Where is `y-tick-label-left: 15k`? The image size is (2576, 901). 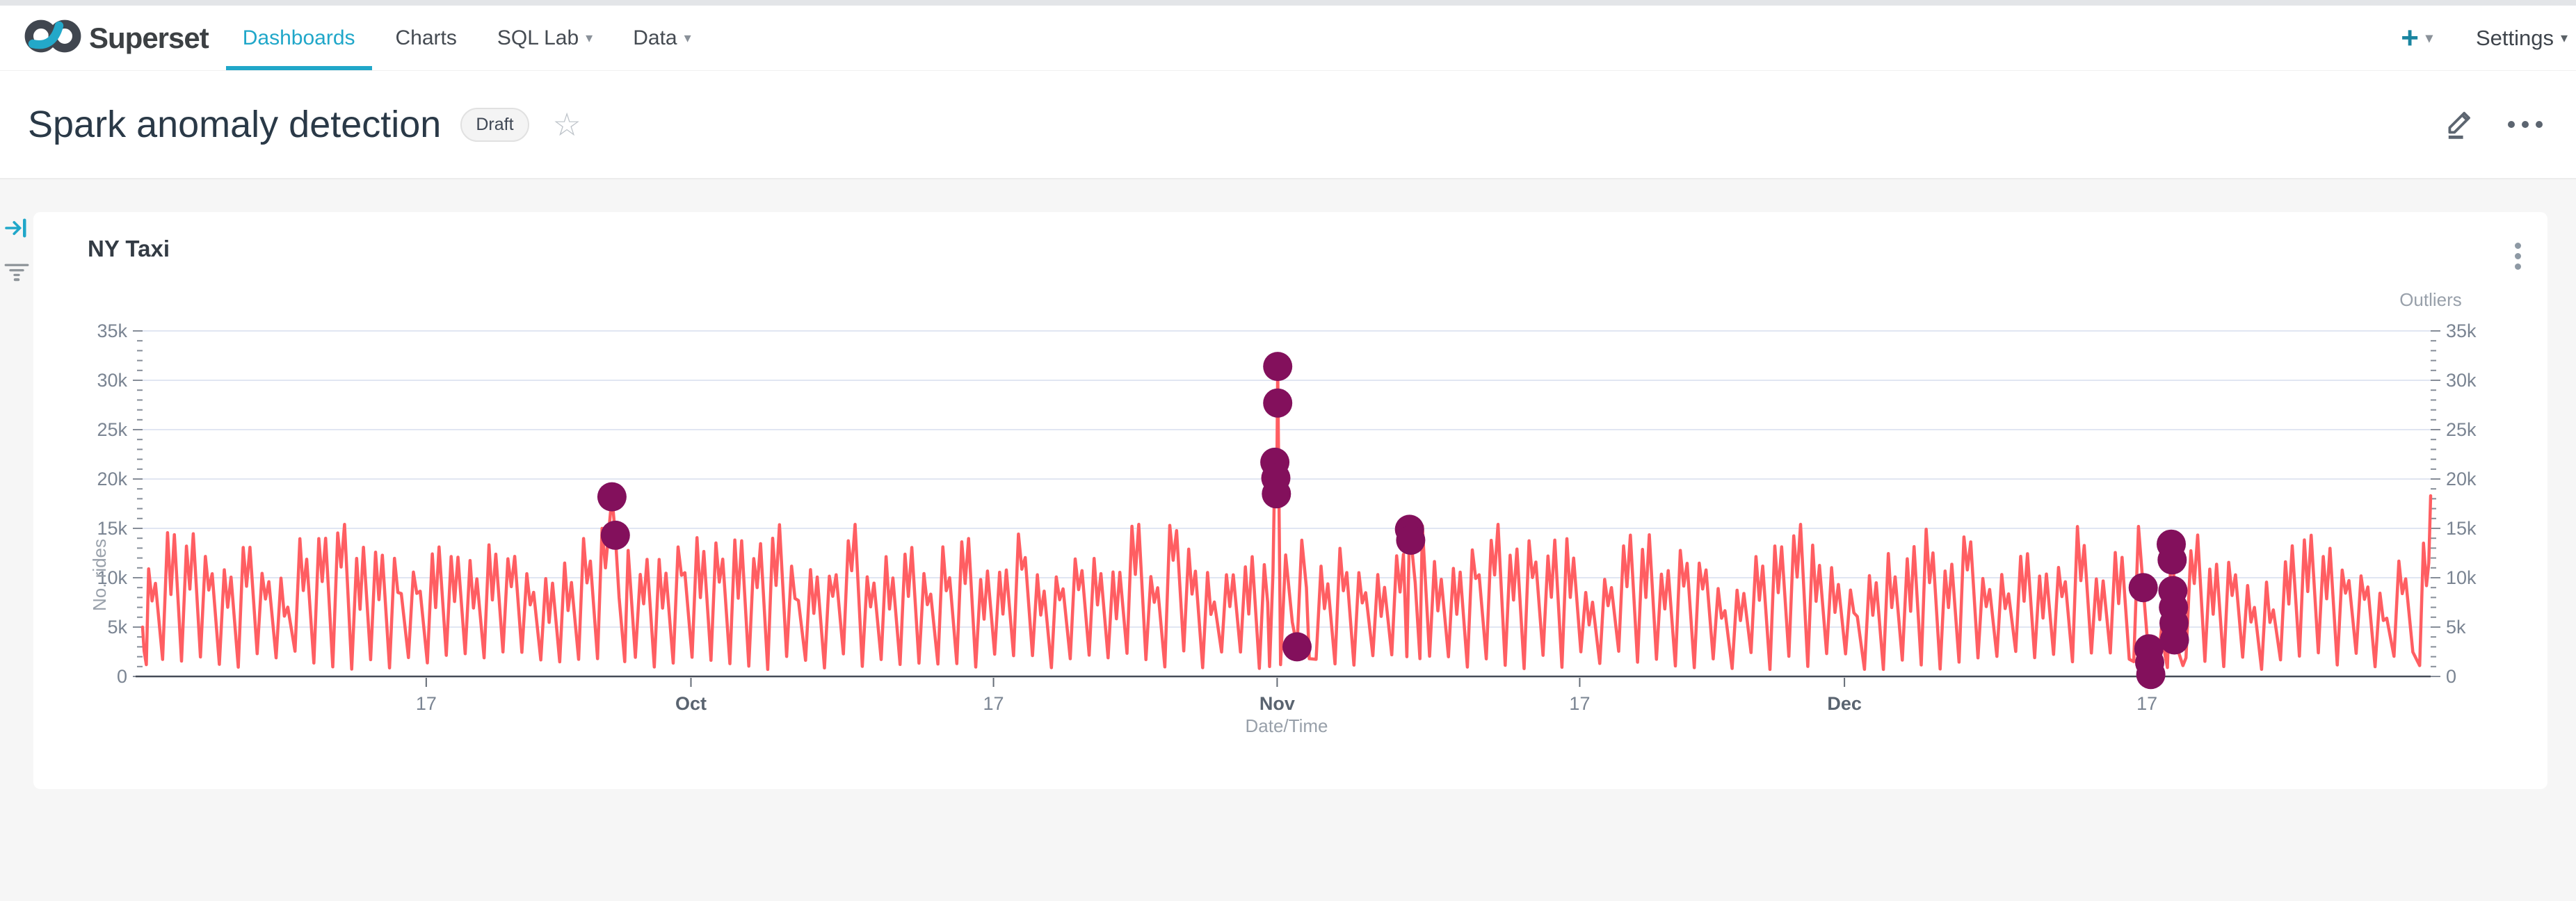
y-tick-label-left: 15k is located at coordinates (112, 528).